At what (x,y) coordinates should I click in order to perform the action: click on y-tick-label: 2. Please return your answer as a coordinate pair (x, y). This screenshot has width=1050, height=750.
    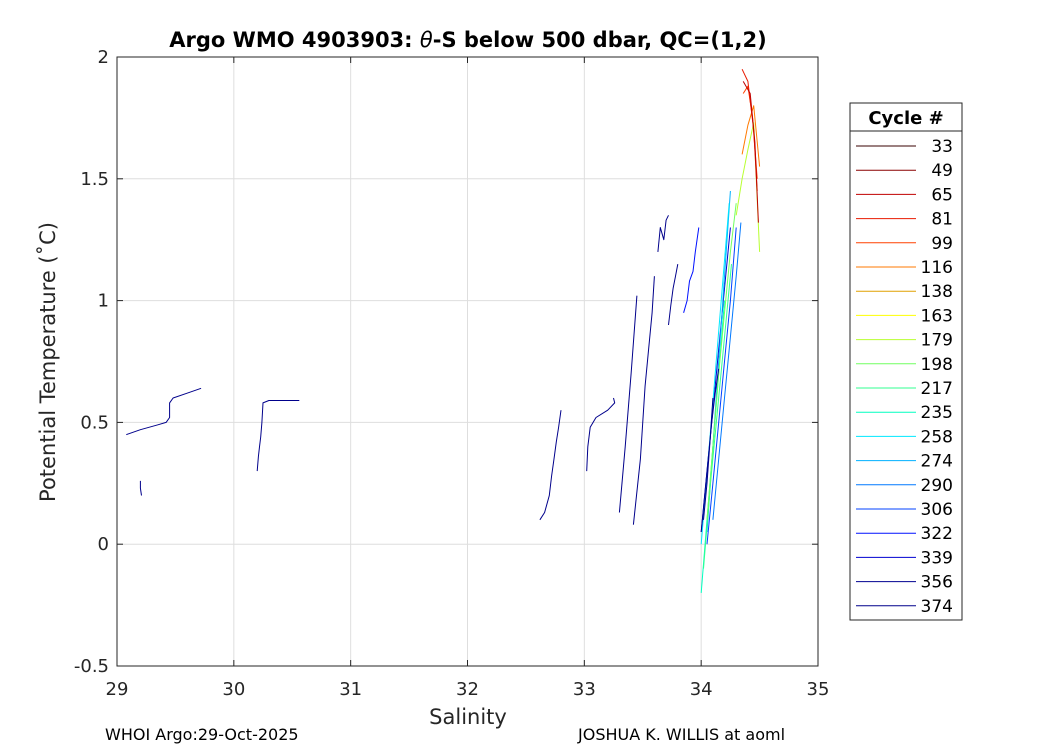
    Looking at the image, I should click on (103, 57).